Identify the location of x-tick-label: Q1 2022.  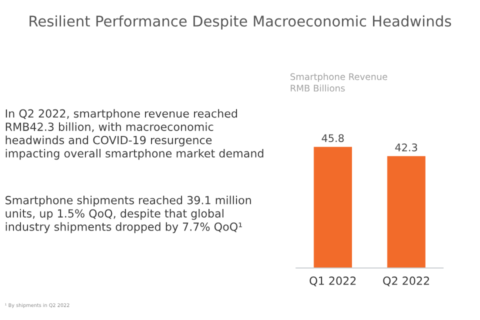
(333, 281).